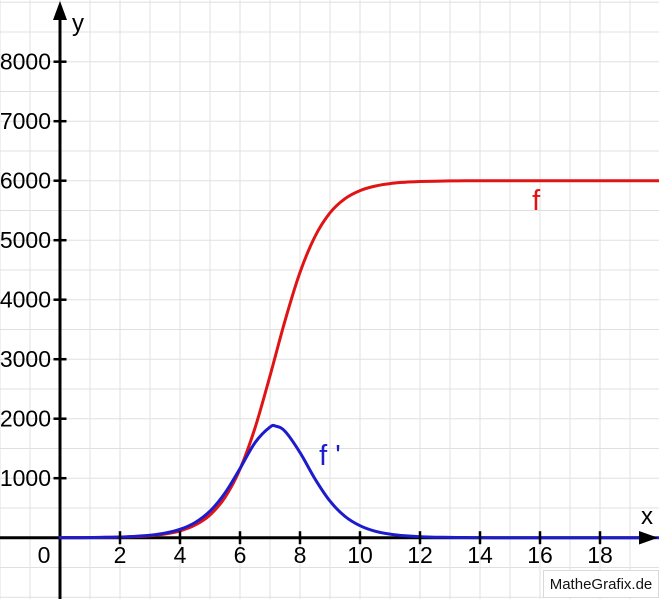 Image resolution: width=659 pixels, height=599 pixels. What do you see at coordinates (25, 181) in the screenshot?
I see `y-tick-label: 6000` at bounding box center [25, 181].